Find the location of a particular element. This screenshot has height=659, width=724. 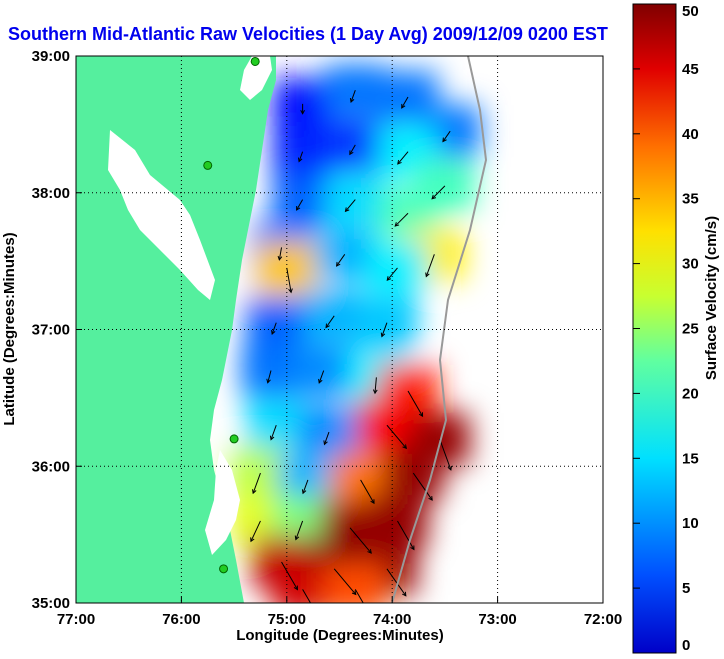

colorbar-tick-label: 40 is located at coordinates (690, 134).